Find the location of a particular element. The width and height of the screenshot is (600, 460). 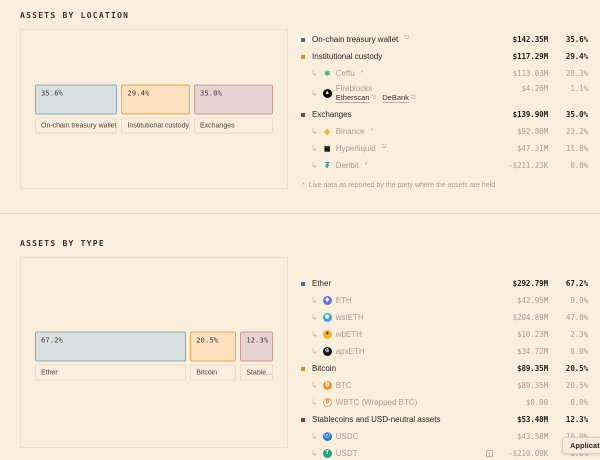

bar-category-label: Ether is located at coordinates (49, 373).